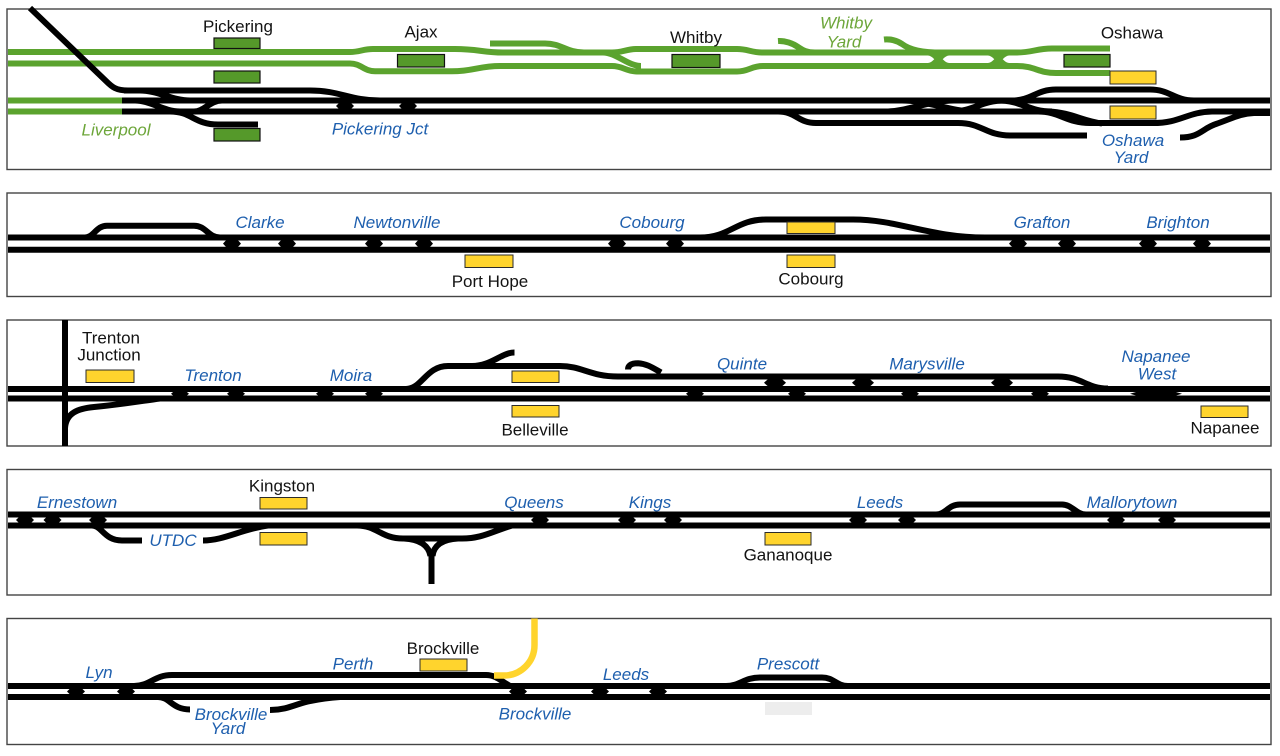 The height and width of the screenshot is (756, 1280). Describe the element at coordinates (381, 129) in the screenshot. I see `svg-text: Pickering Jct` at that location.